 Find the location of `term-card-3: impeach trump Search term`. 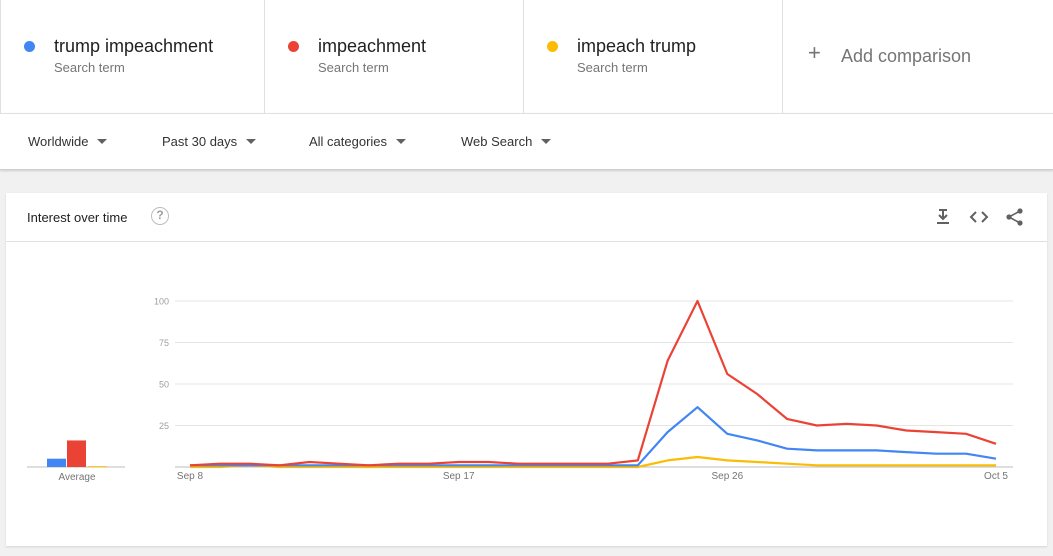

term-card-3: impeach trump Search term is located at coordinates (653, 56).